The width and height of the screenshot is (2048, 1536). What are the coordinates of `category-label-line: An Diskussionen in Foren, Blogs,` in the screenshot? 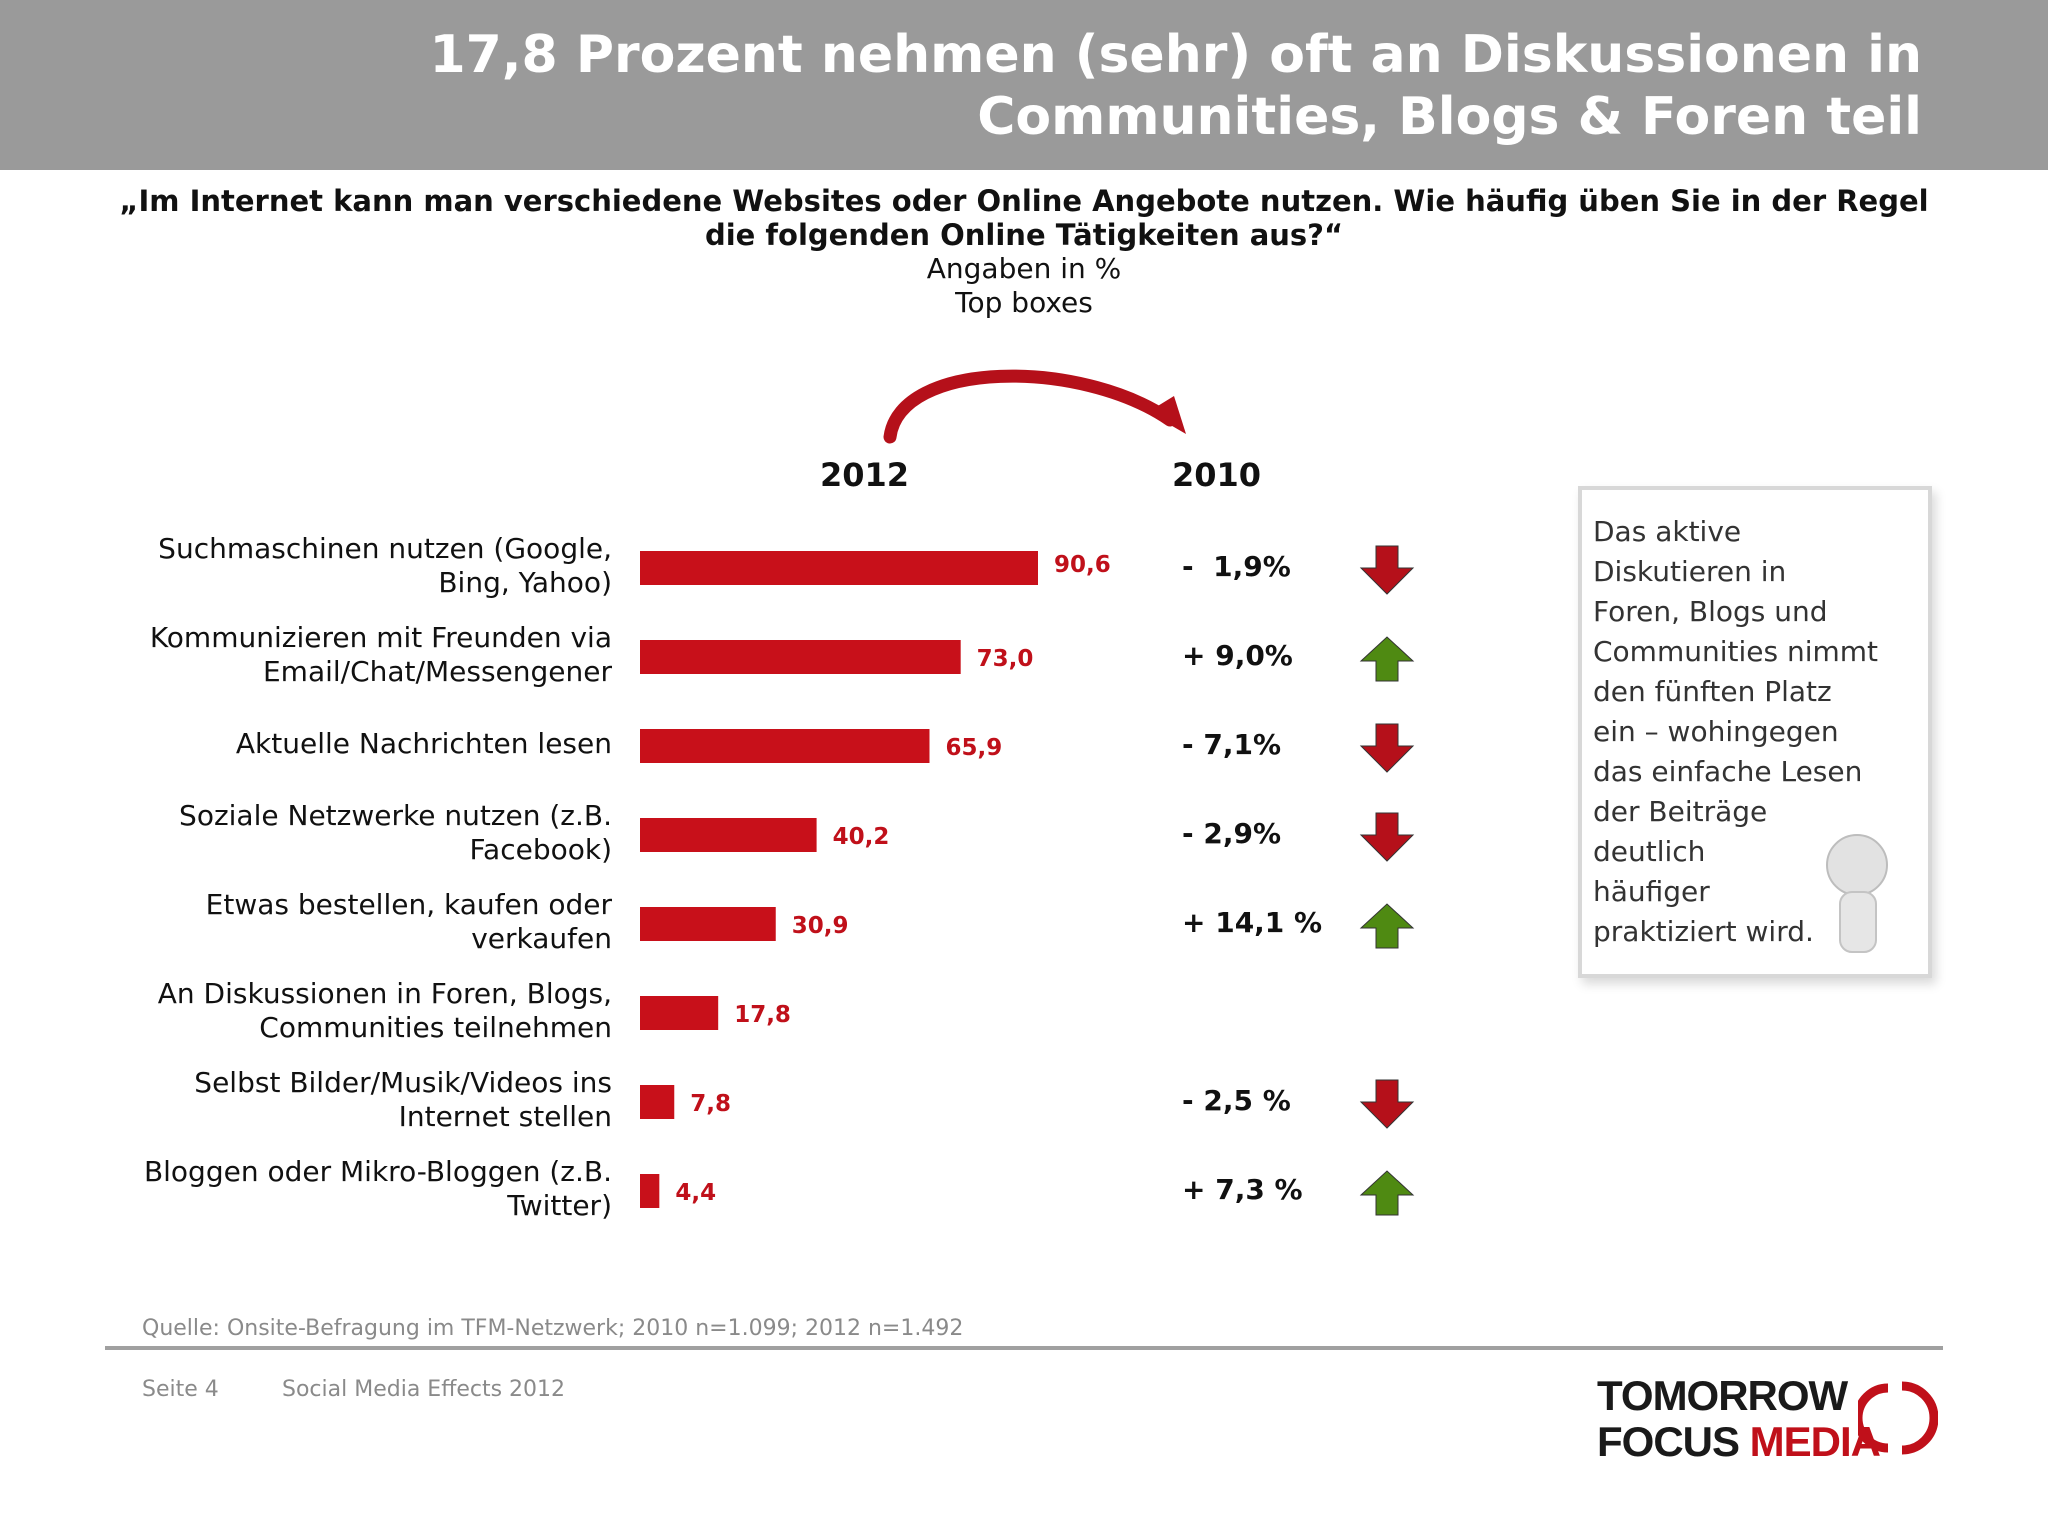 It's located at (384, 993).